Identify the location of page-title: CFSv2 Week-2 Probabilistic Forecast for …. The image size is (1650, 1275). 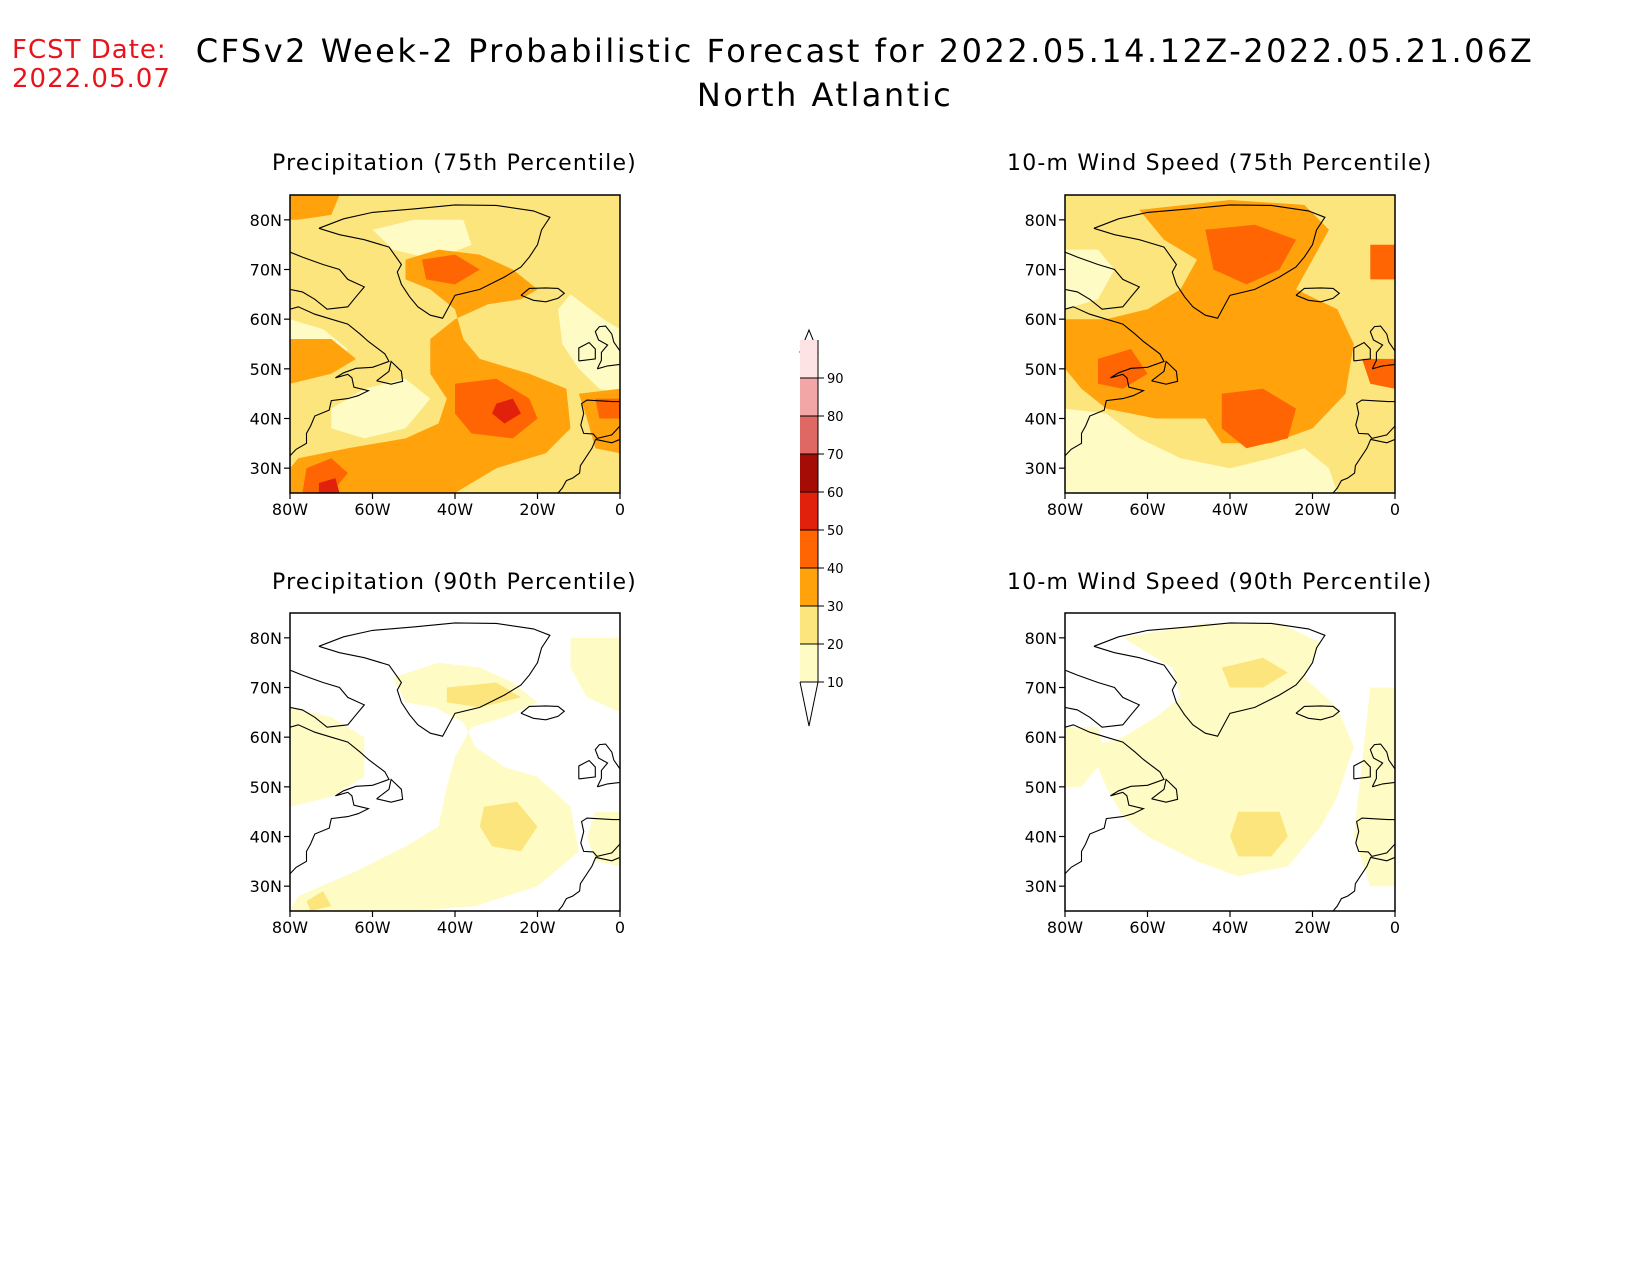
(865, 51).